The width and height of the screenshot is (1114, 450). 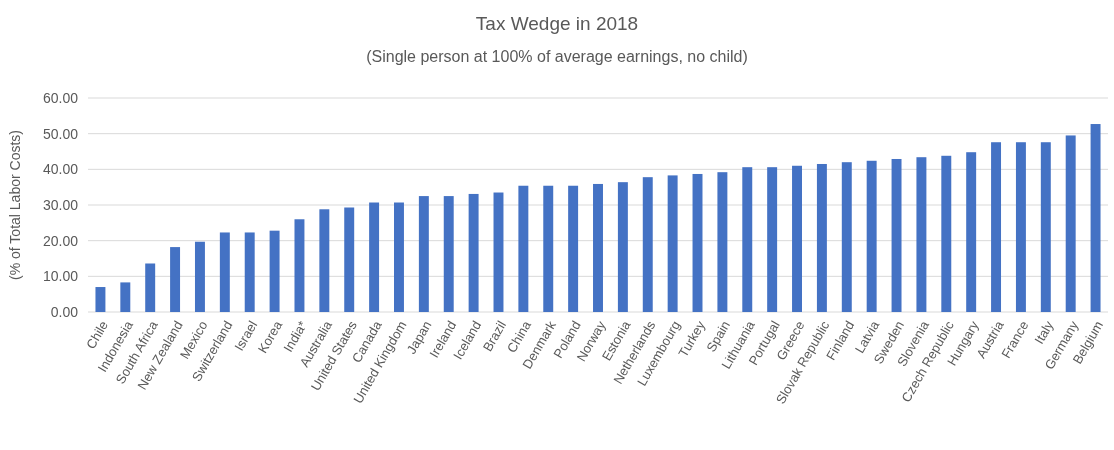 What do you see at coordinates (60, 133) in the screenshot?
I see `y-tick-label: 50.00` at bounding box center [60, 133].